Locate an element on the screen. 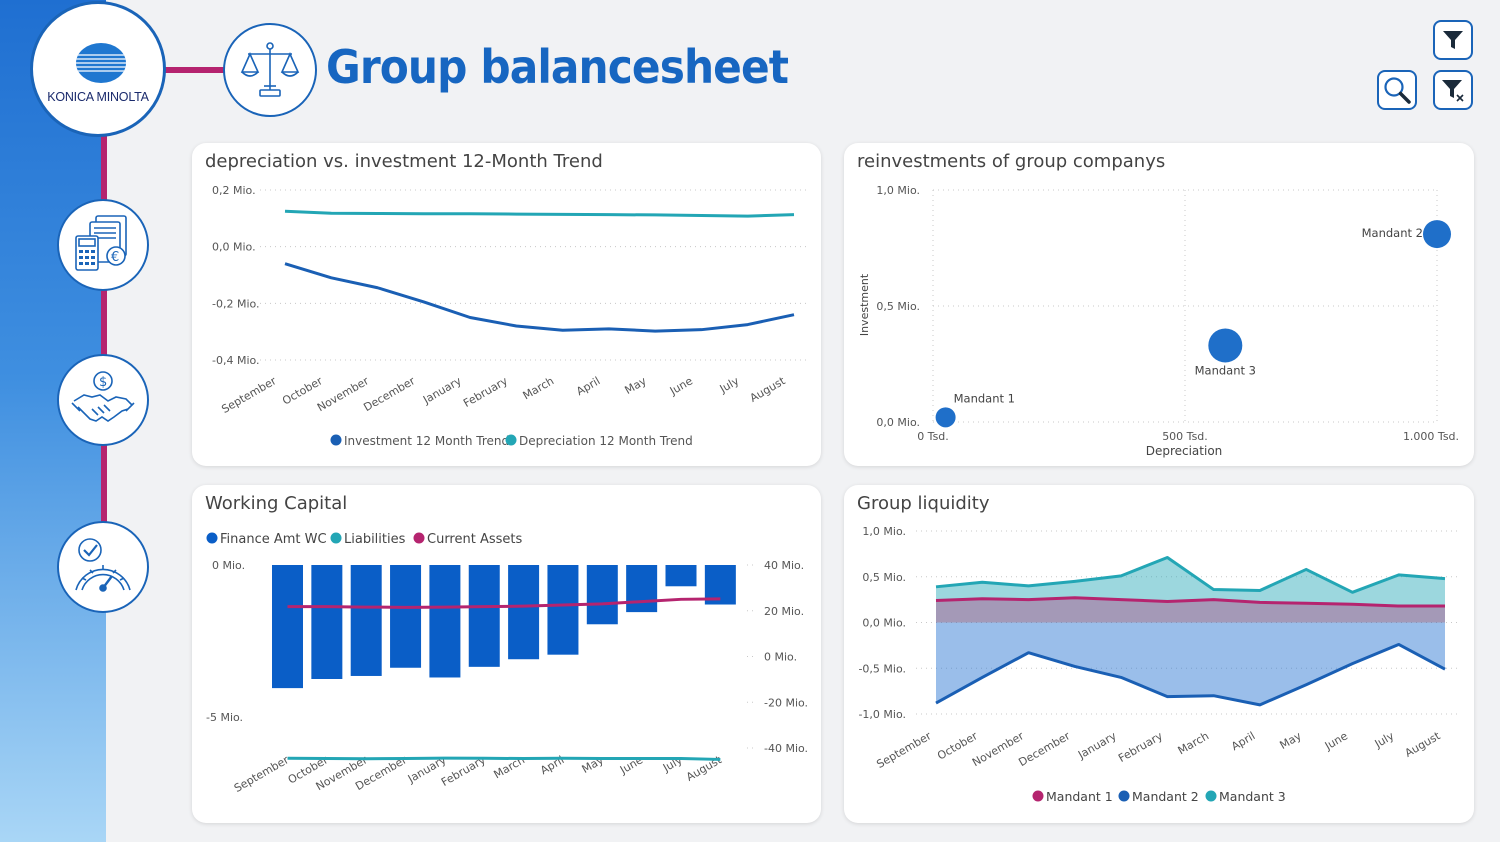 This screenshot has width=1500, height=842. liquidity-legend: Mandant 1 Mandant 2 Mandant 3 is located at coordinates (1159, 796).